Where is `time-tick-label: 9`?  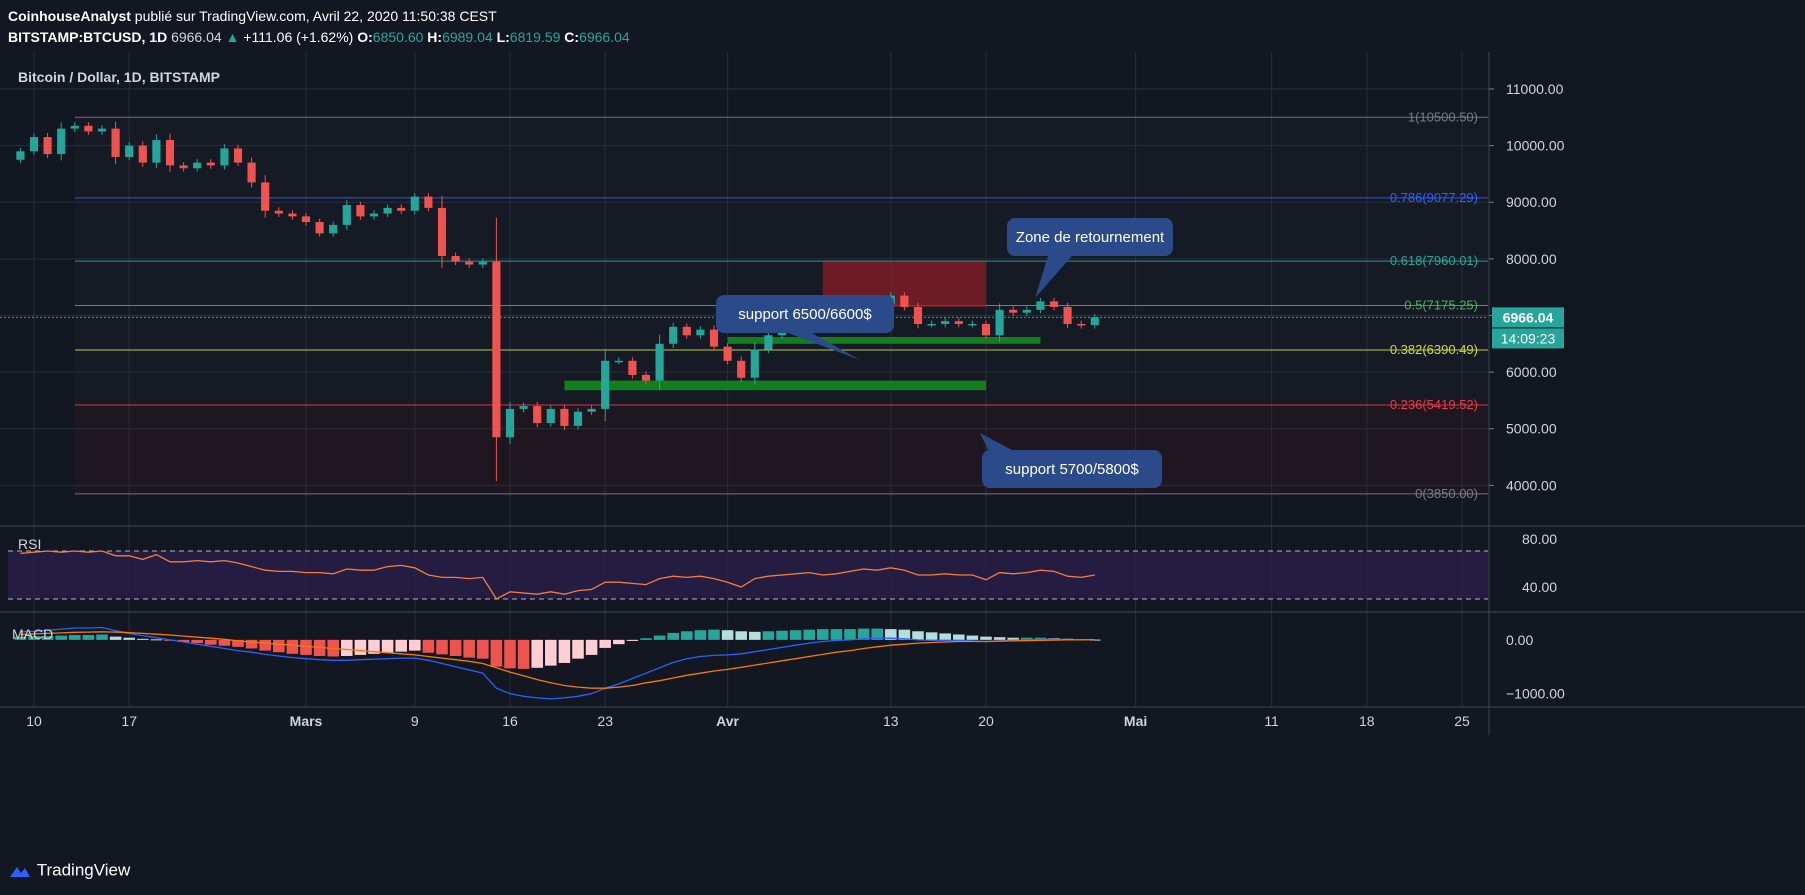 time-tick-label: 9 is located at coordinates (415, 721).